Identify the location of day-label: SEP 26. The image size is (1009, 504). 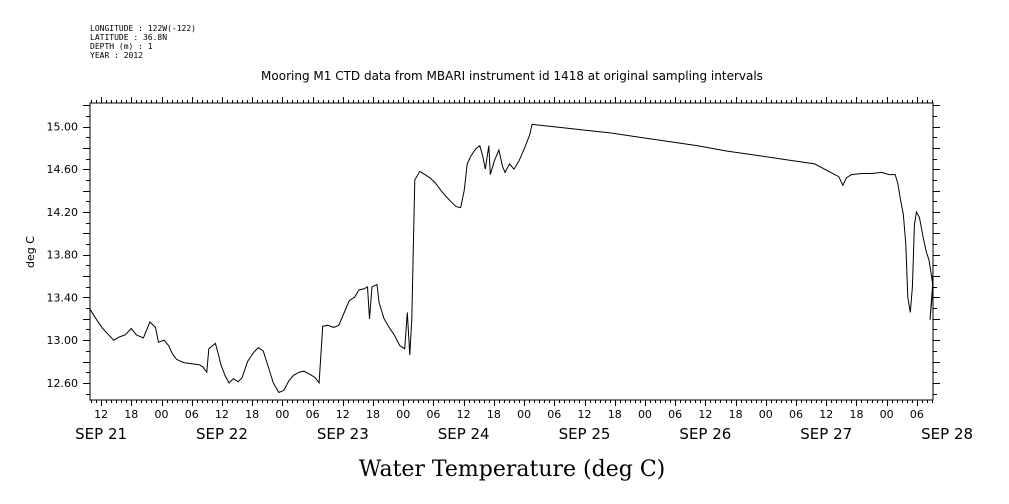
(705, 434).